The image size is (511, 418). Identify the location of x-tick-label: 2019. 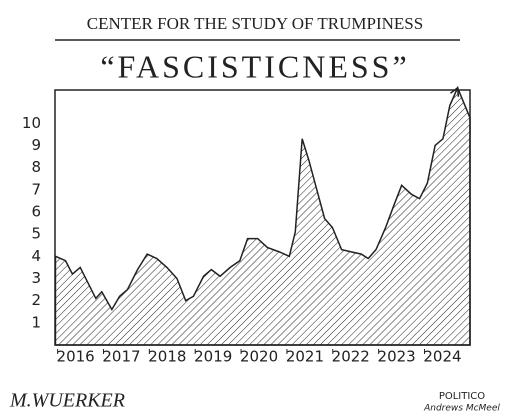
(213, 357).